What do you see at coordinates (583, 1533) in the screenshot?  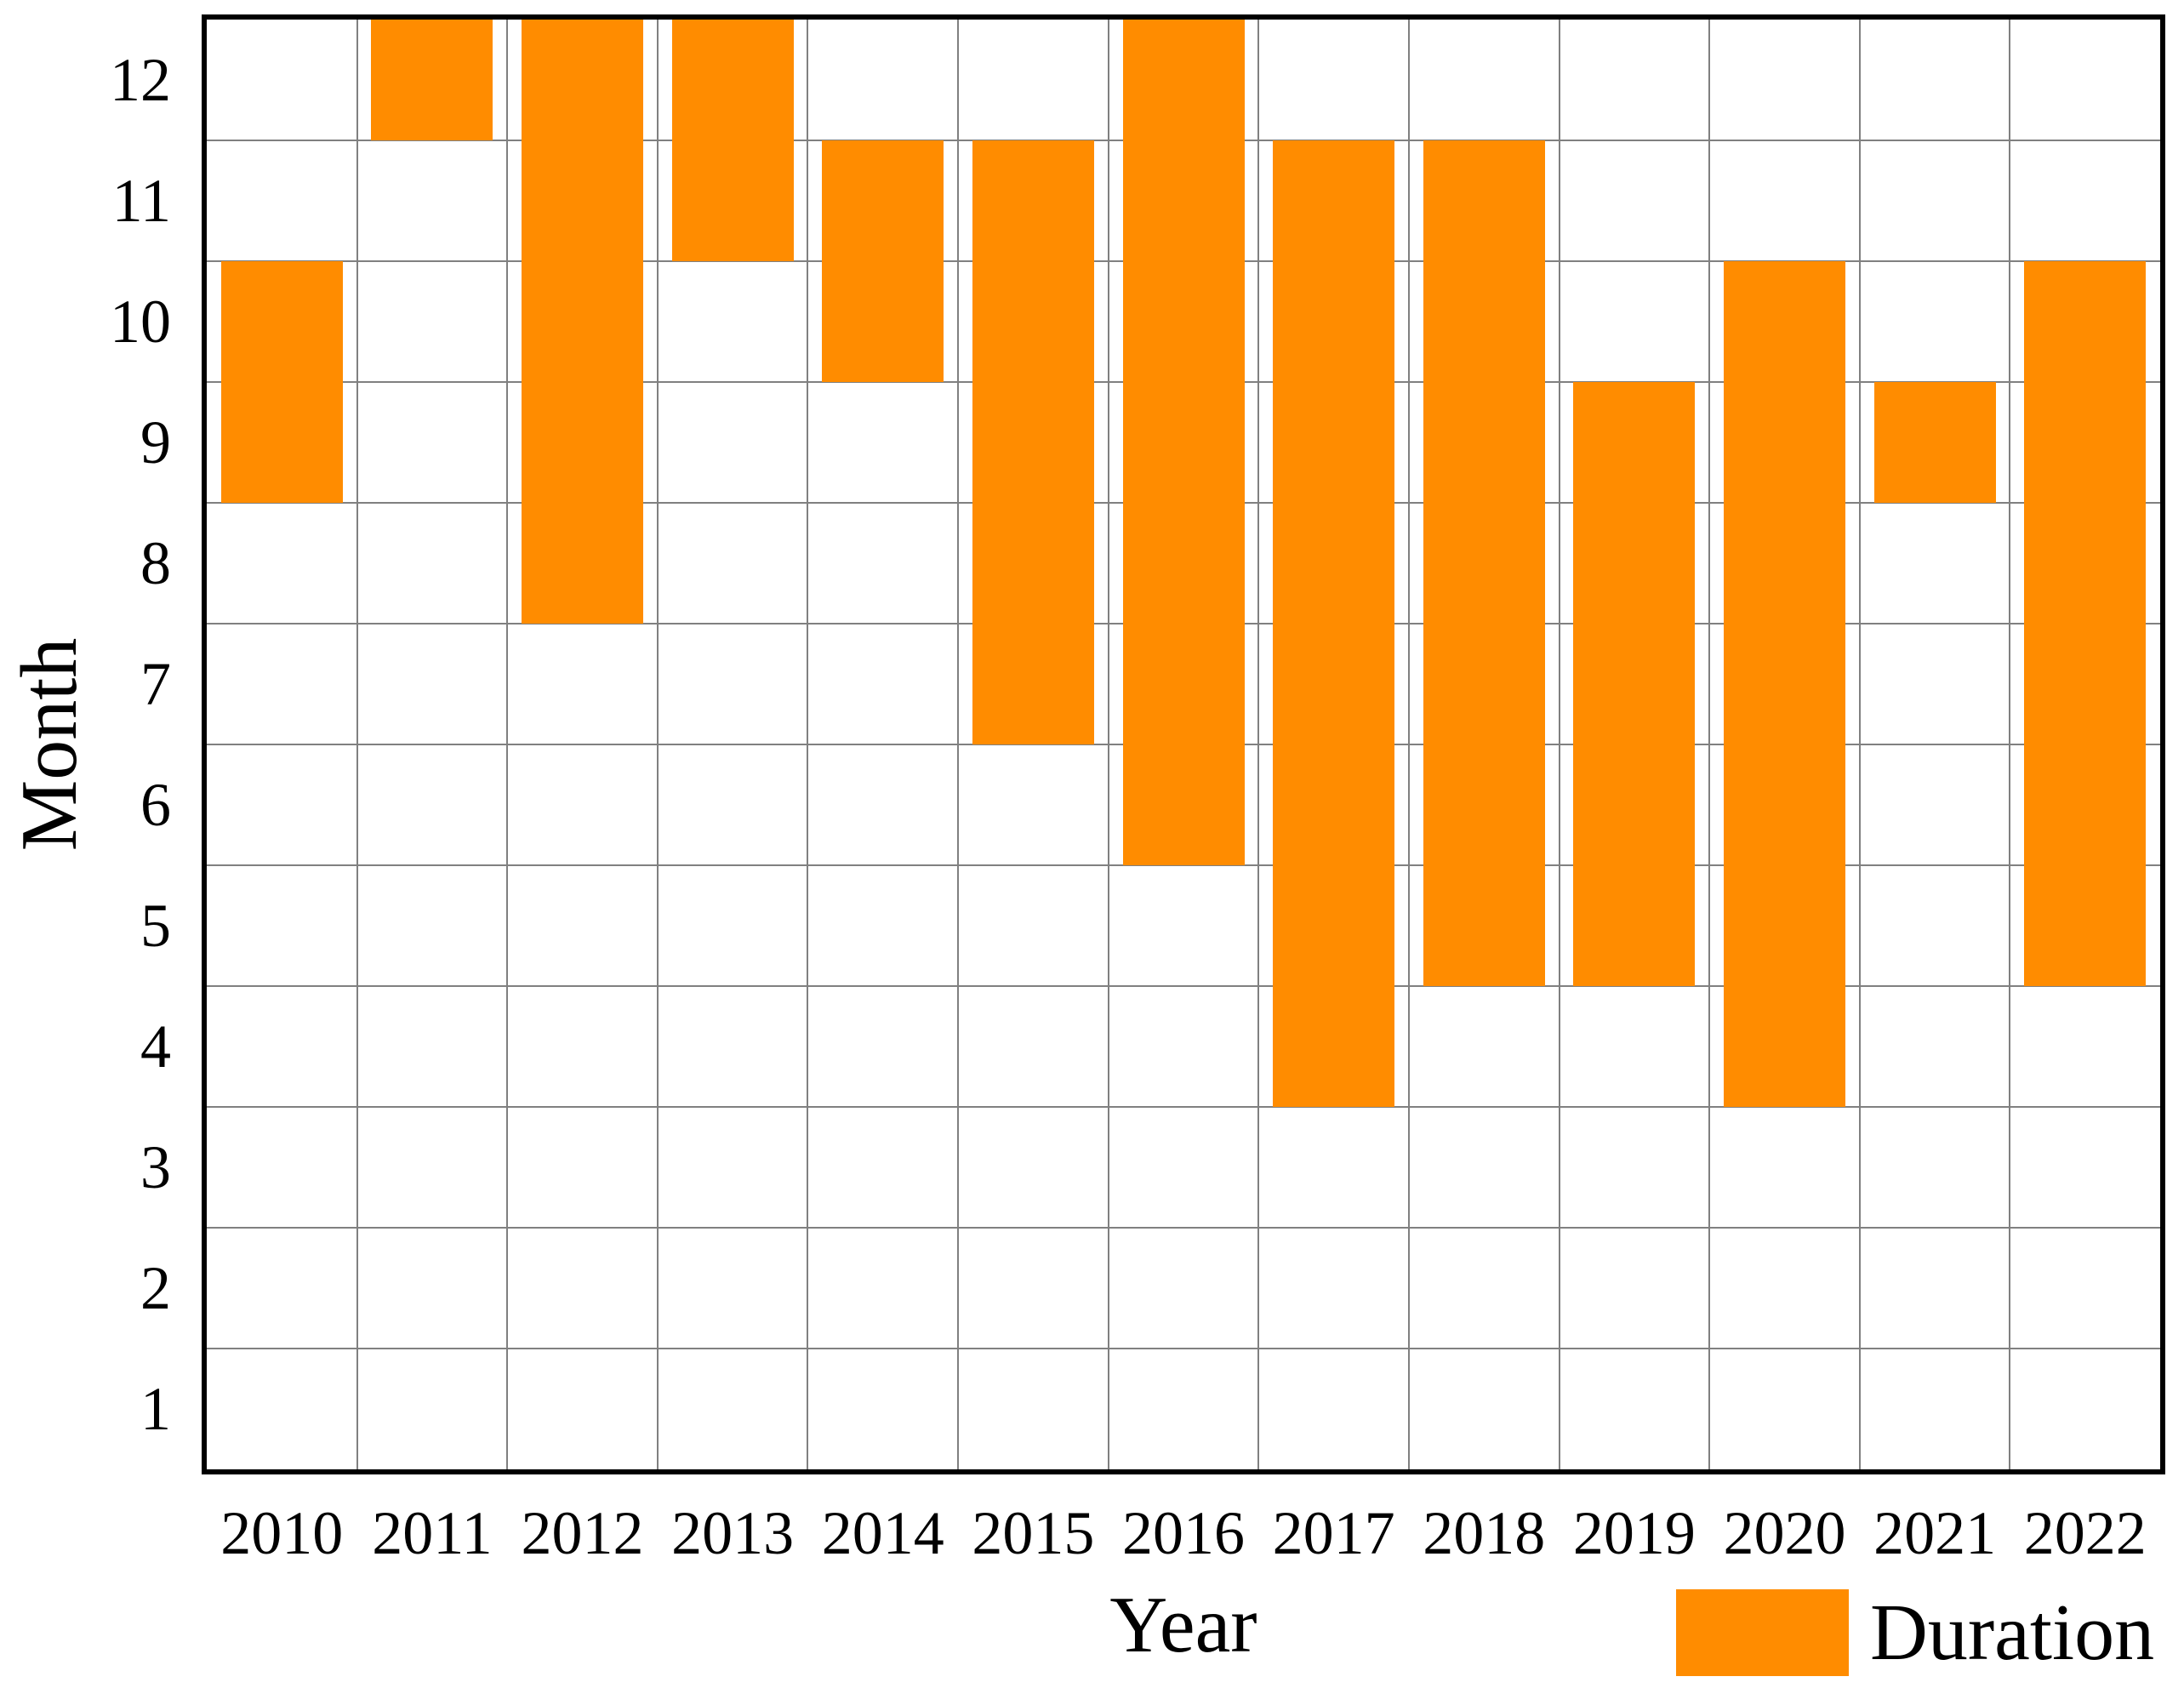 I see `x-tick-label-2012: 2012` at bounding box center [583, 1533].